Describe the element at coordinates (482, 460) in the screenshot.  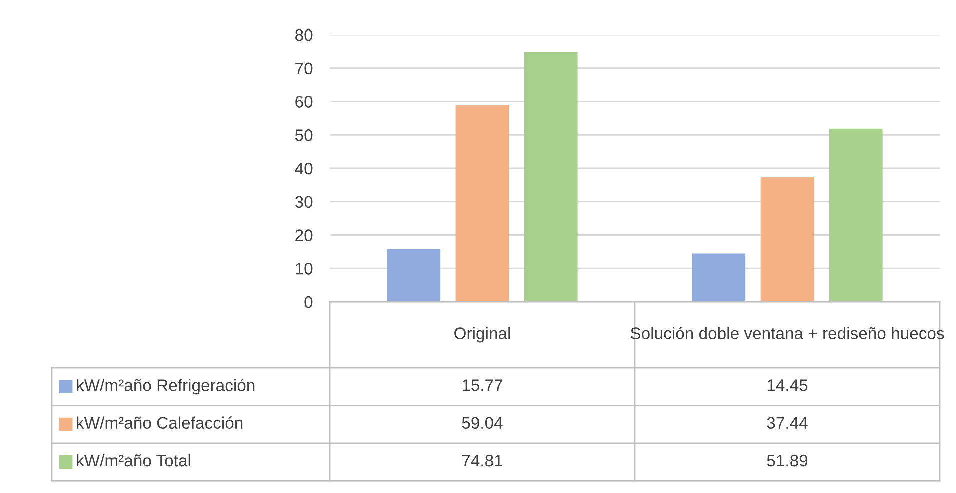
I see `data-label: 74.81` at that location.